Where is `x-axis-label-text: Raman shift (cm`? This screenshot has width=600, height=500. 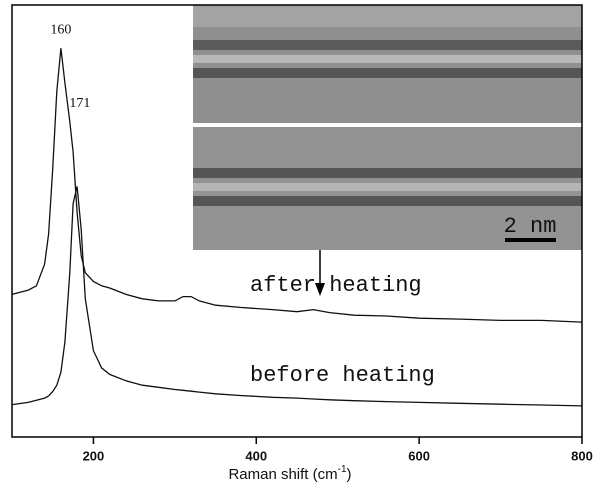
x-axis-label-text: Raman shift (cm is located at coordinates (282, 474).